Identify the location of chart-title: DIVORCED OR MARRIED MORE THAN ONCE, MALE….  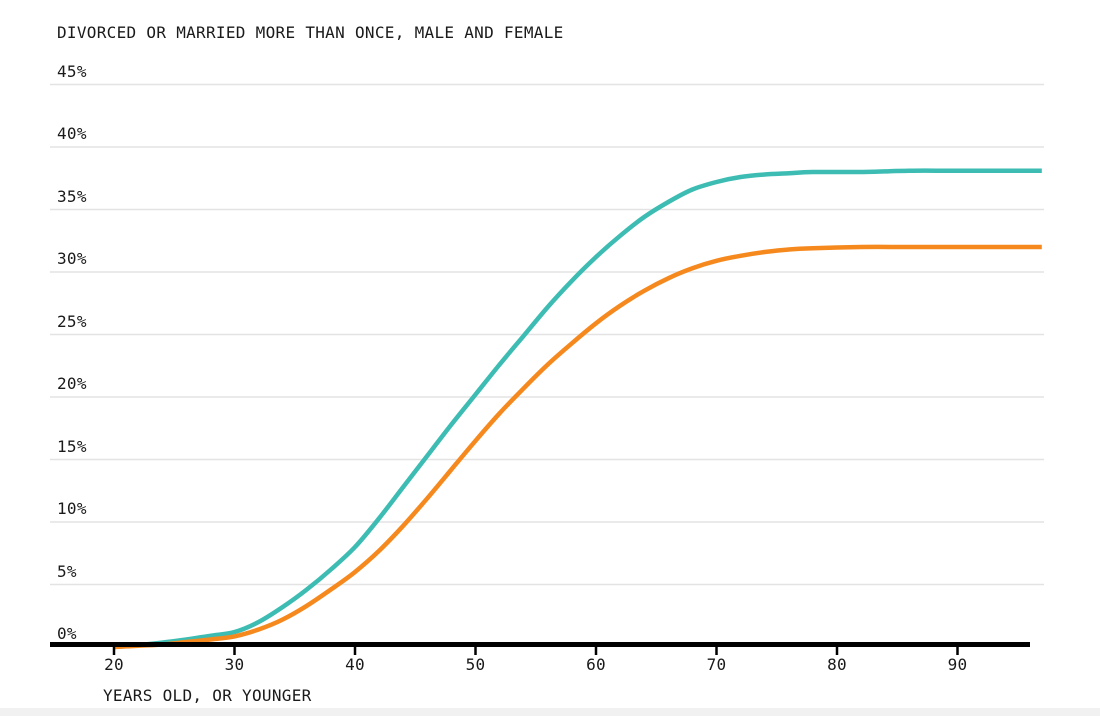
(310, 32).